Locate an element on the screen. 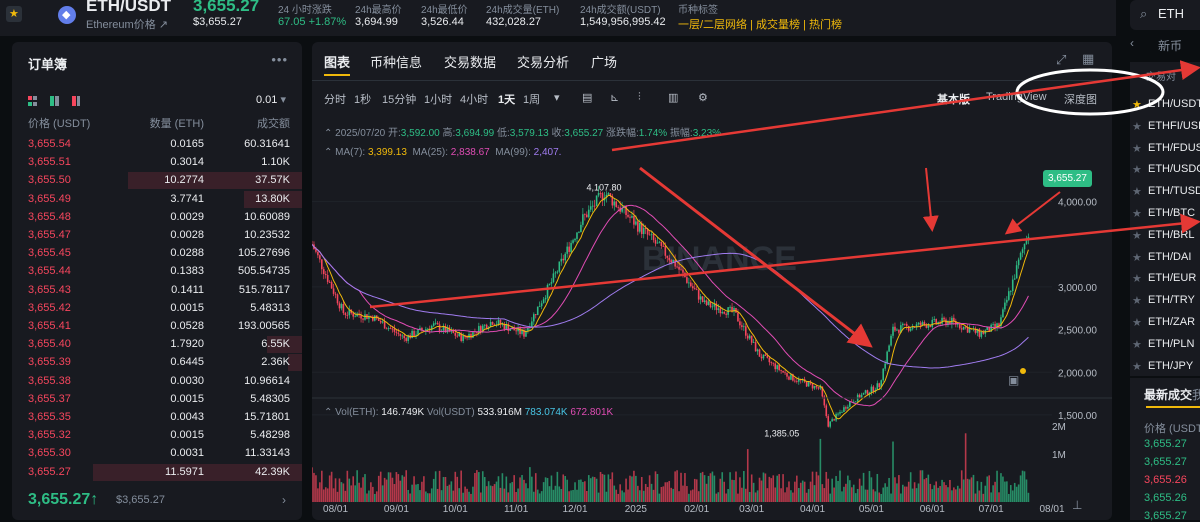 The image size is (1200, 522). ask-price: 3,655.35 is located at coordinates (49, 417).